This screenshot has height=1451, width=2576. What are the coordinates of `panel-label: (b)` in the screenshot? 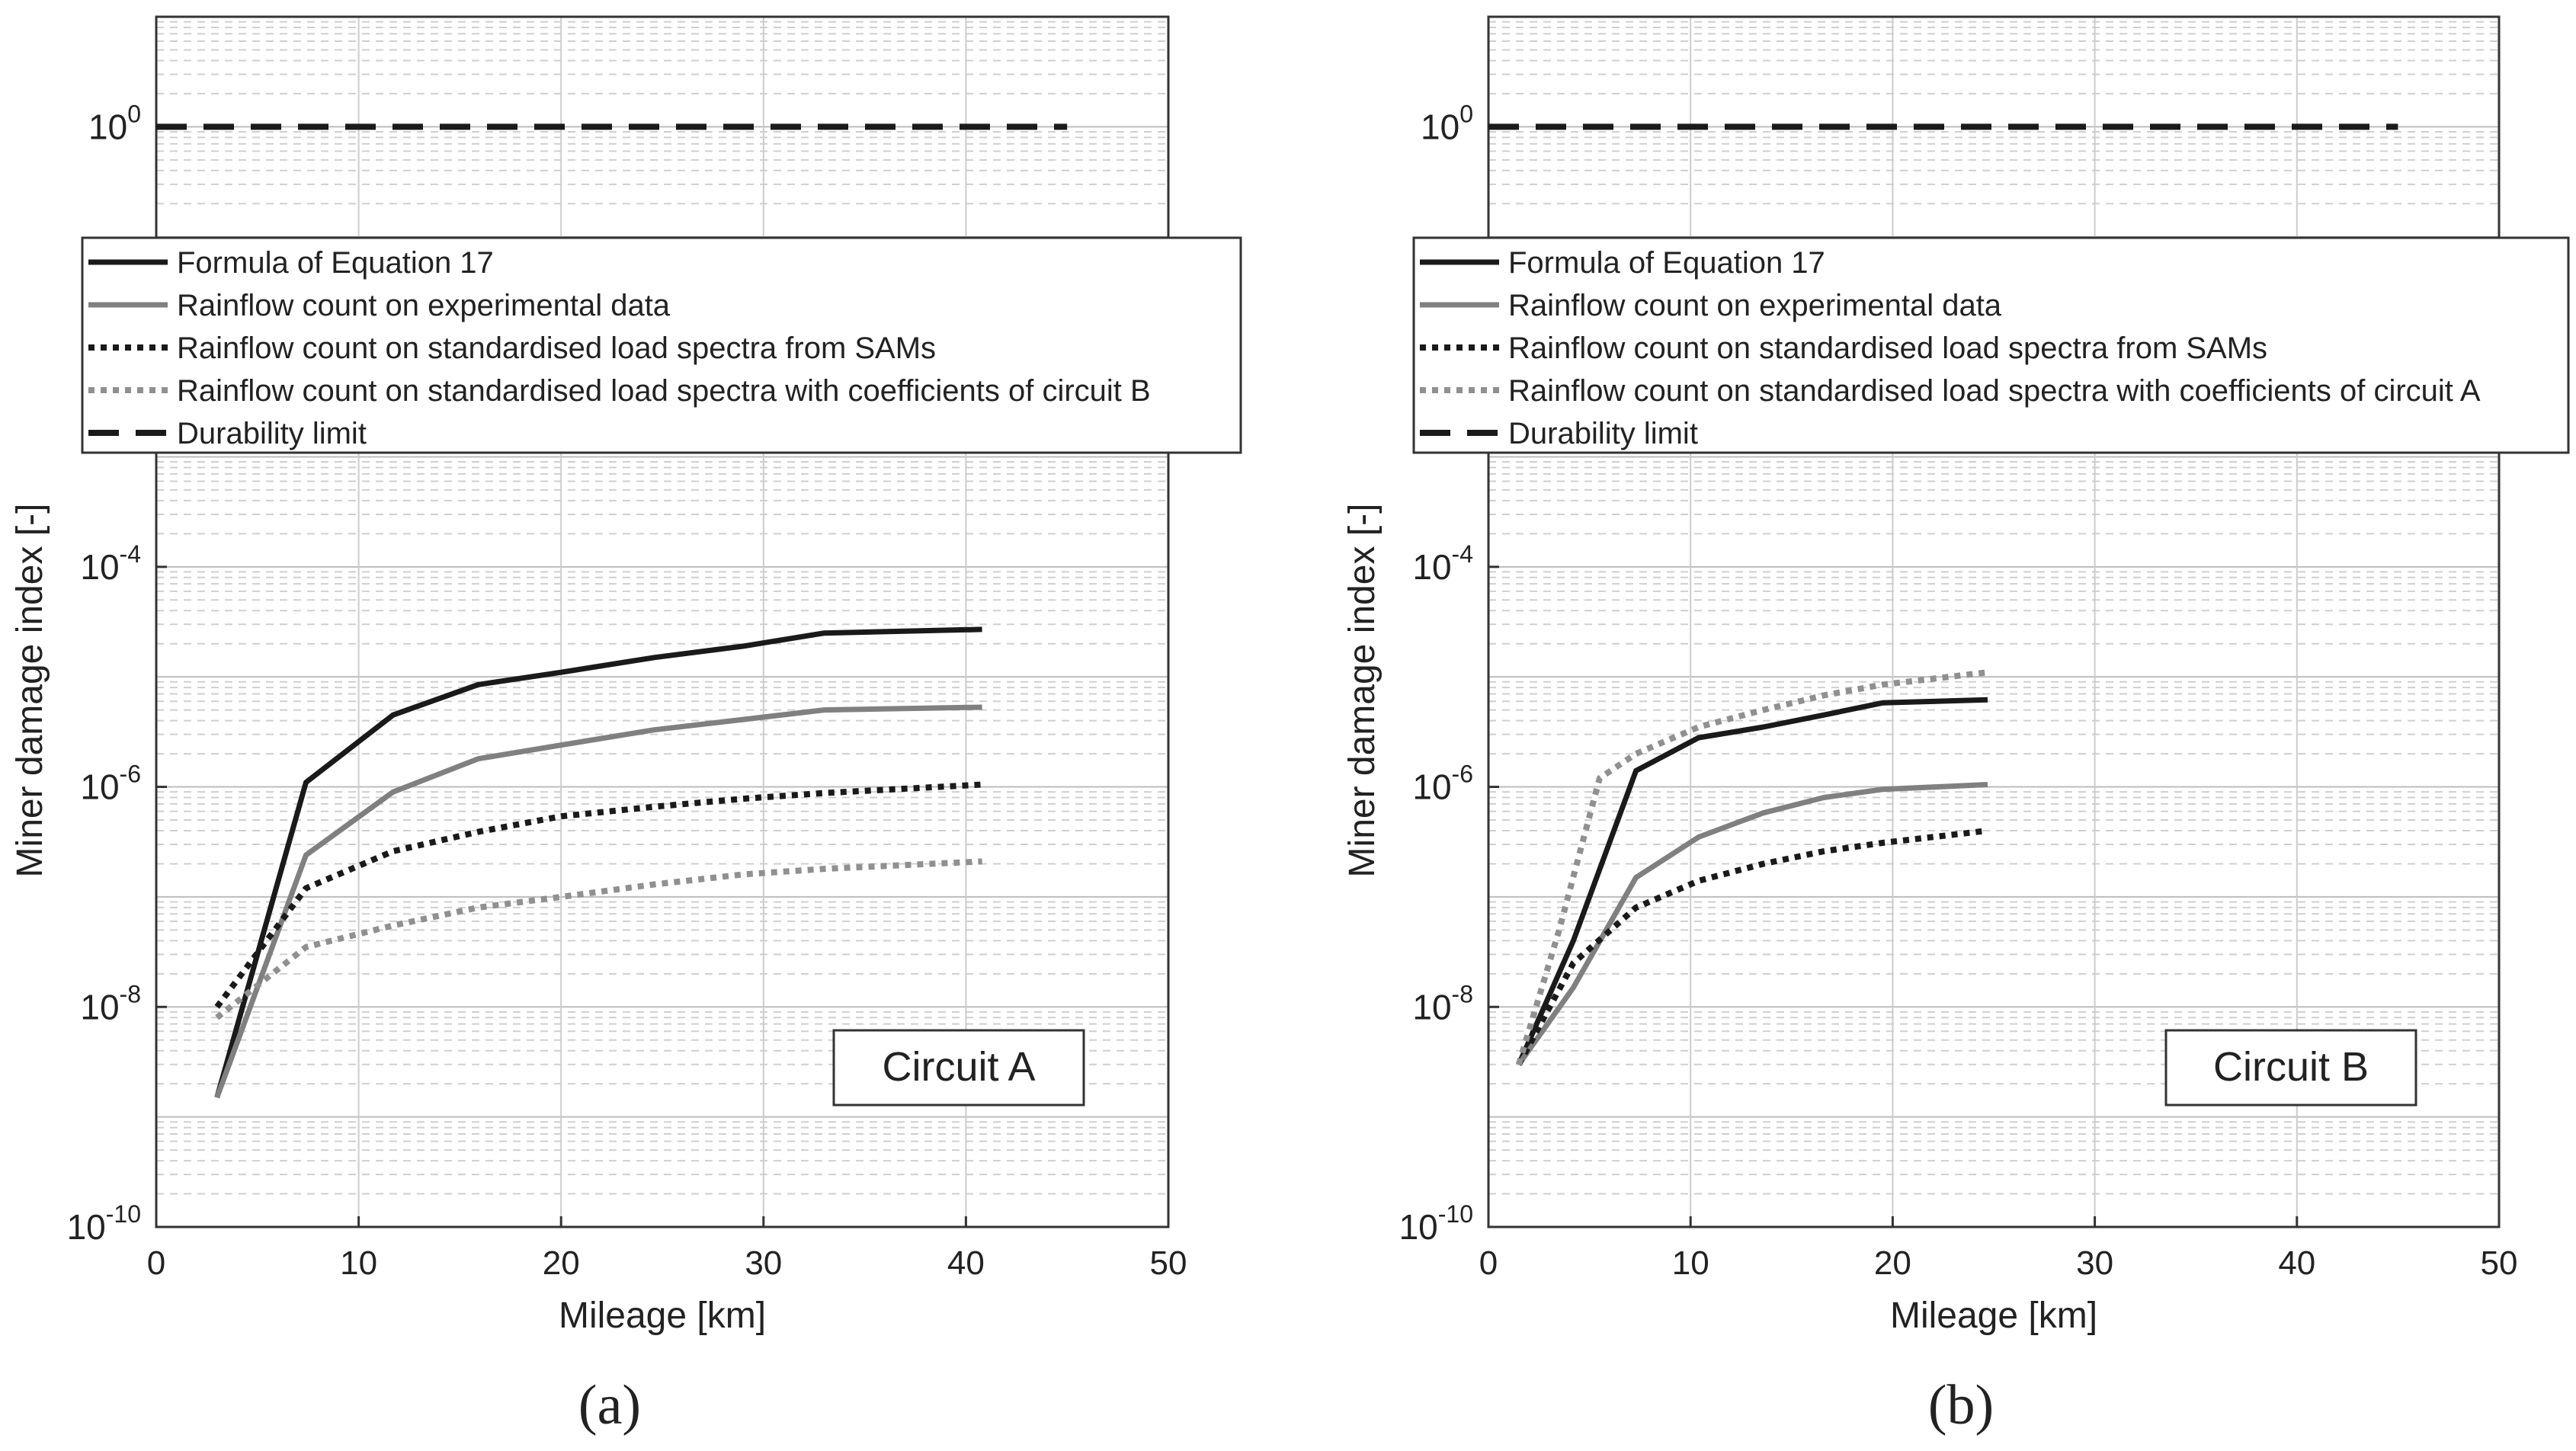 It's located at (1961, 1405).